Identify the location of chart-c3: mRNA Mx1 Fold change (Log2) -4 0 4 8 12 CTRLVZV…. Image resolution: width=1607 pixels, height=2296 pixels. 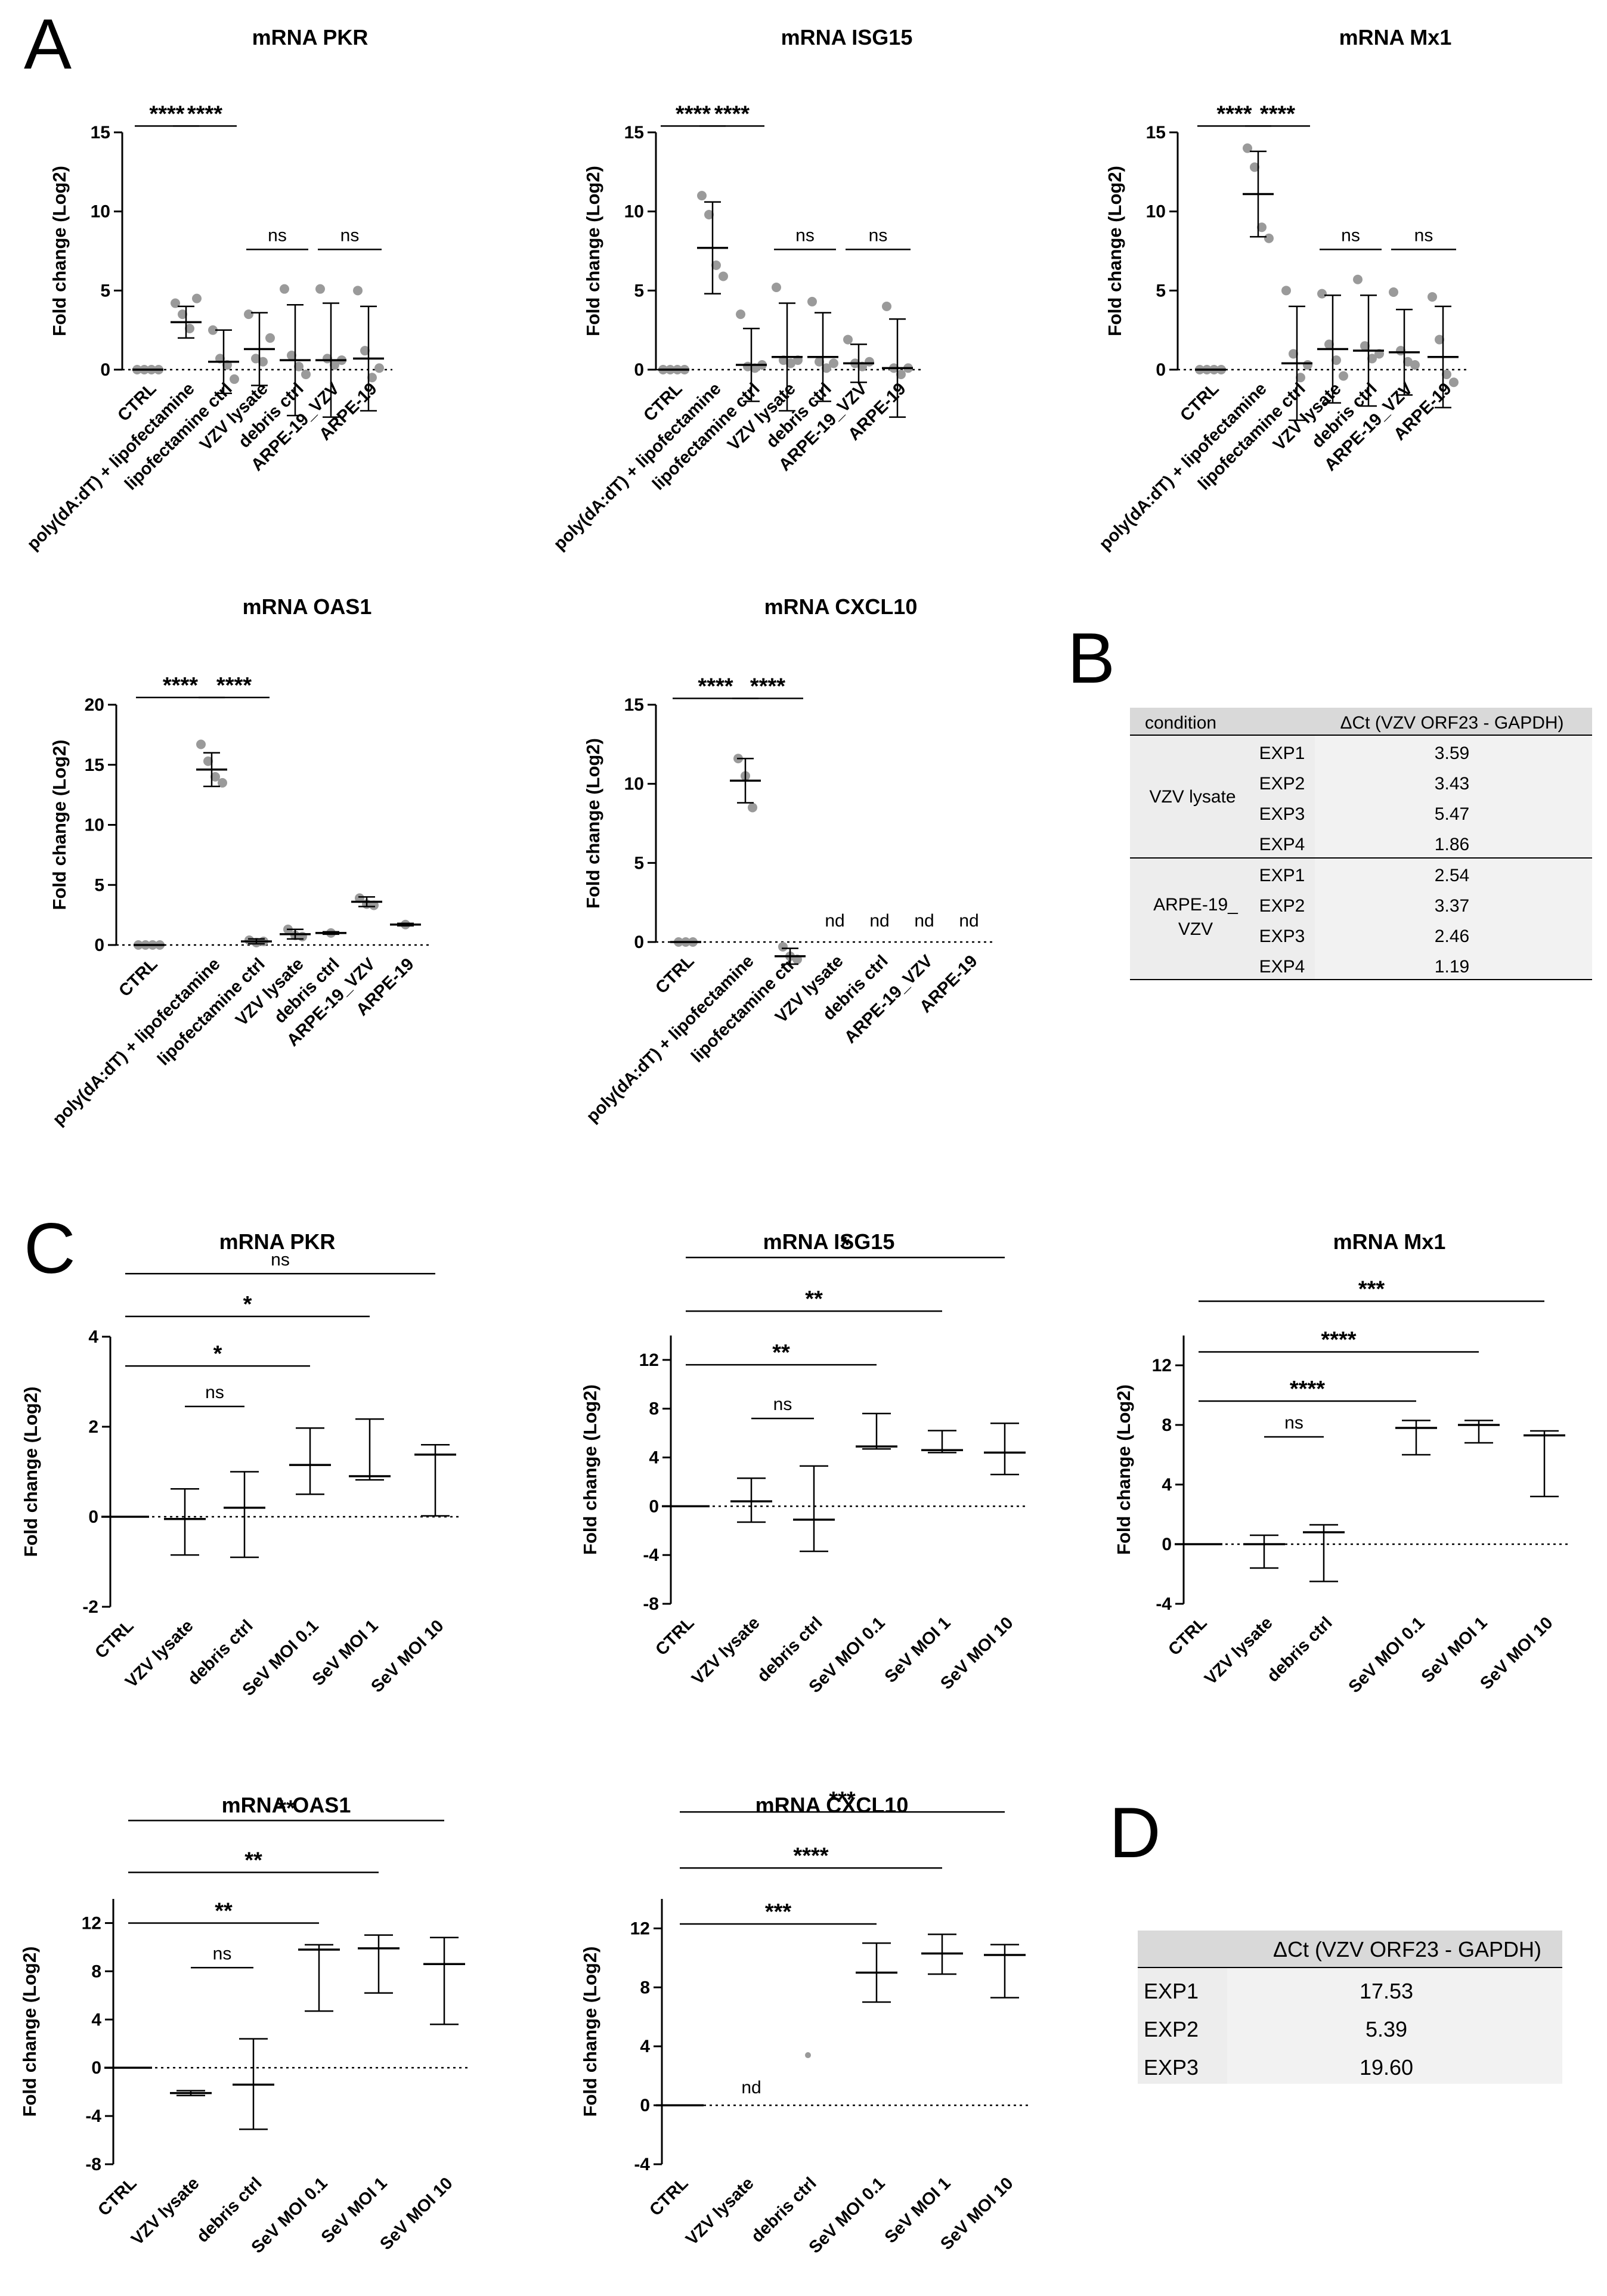
(1341, 1463).